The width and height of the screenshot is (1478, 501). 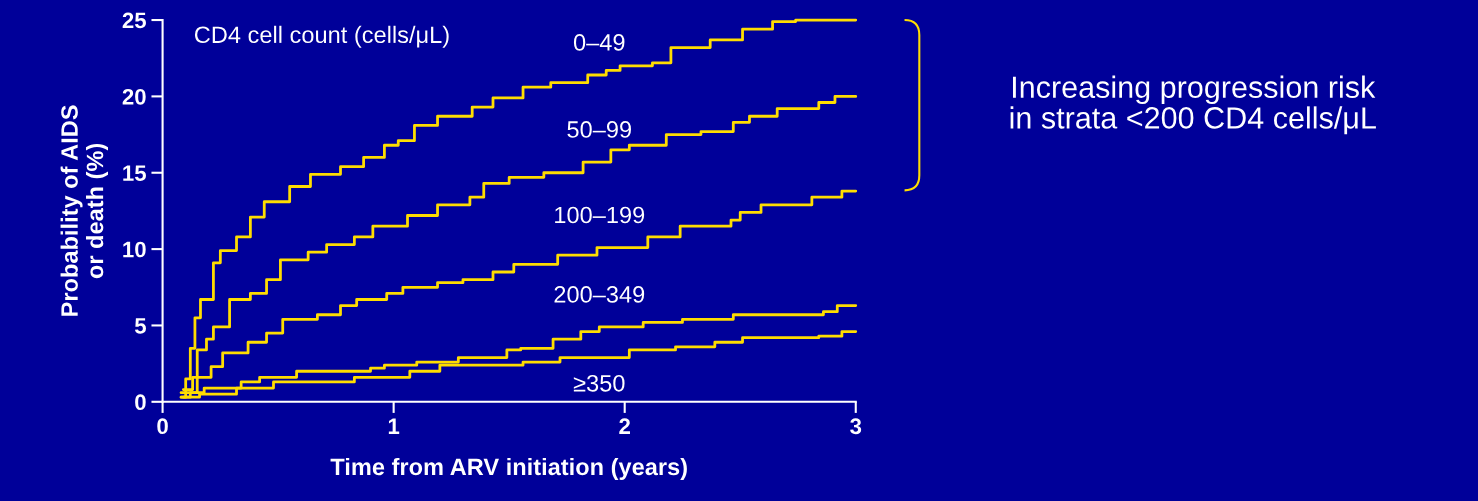 I want to click on series-label: ≥350, so click(x=599, y=383).